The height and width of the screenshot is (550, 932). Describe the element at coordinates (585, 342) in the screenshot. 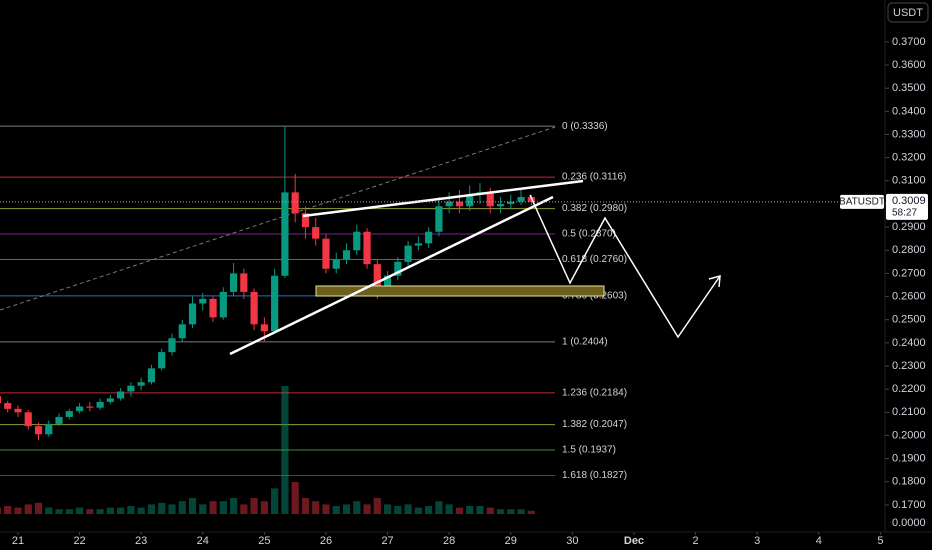

I see `fib-level-label: 1 (0.2404)` at that location.